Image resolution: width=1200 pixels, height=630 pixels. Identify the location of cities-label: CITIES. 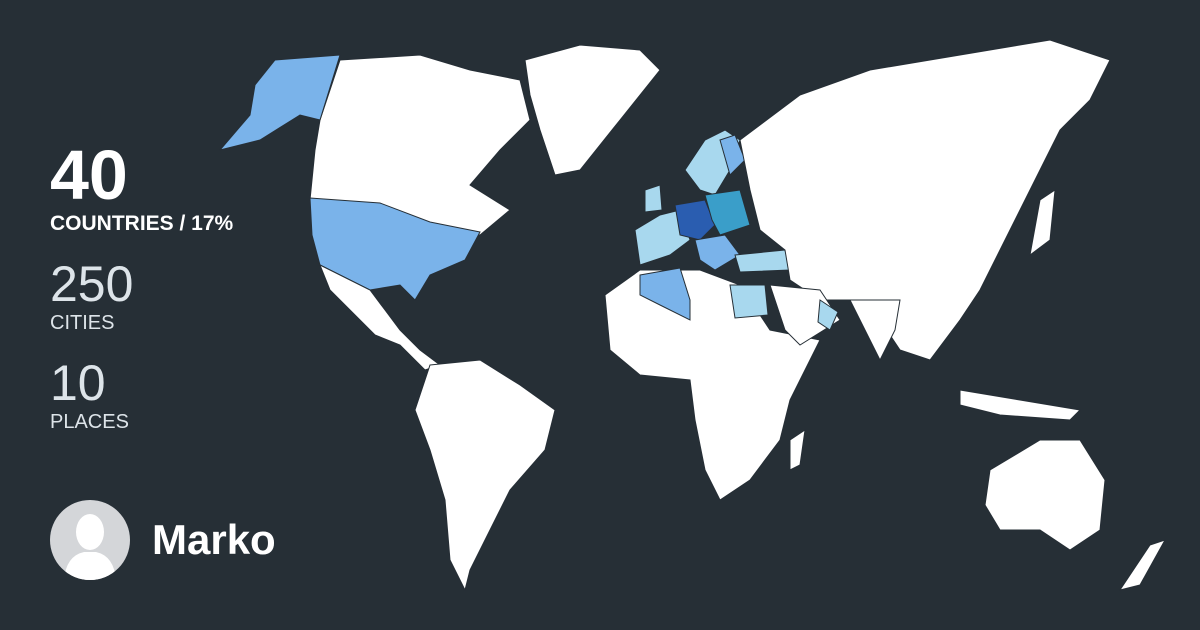
(82, 323).